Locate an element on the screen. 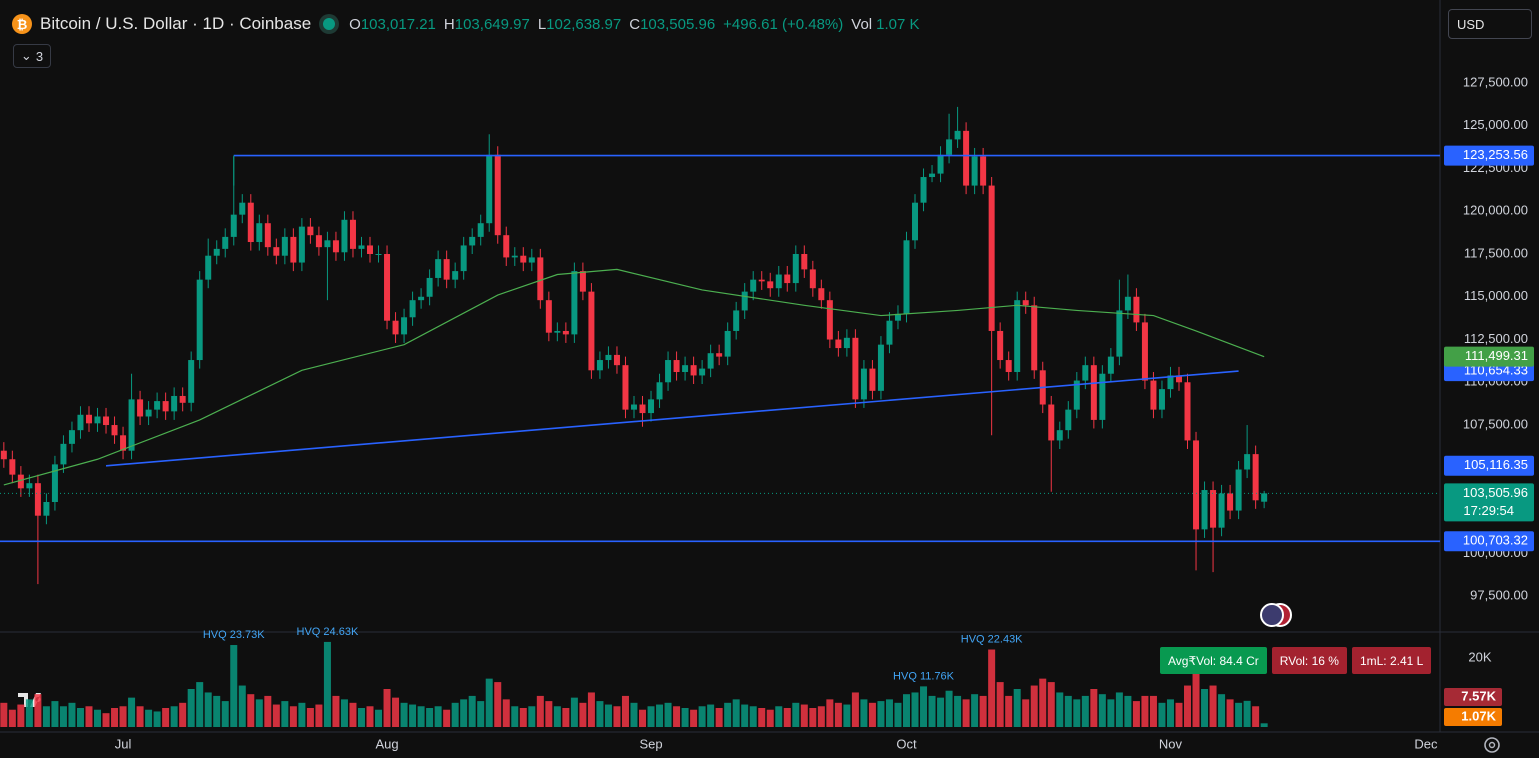 This screenshot has height=758, width=1539. high: 103,649.97 is located at coordinates (492, 24).